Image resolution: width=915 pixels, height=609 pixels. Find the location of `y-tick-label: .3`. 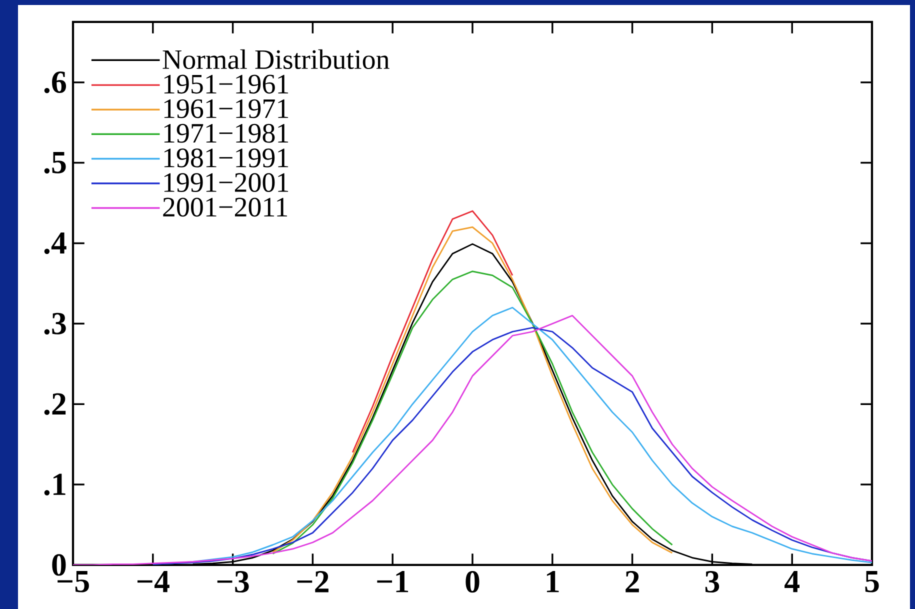

y-tick-label: .3 is located at coordinates (55, 323).